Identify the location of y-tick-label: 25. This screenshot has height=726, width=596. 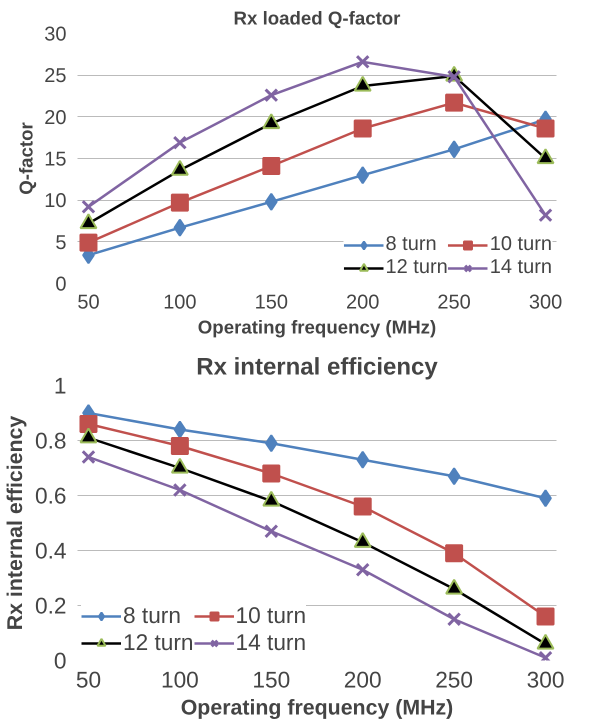
(55, 76).